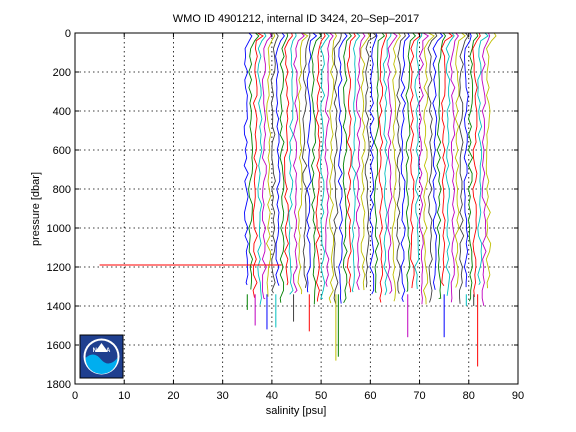  What do you see at coordinates (75, 396) in the screenshot?
I see `x-tick-label: 0` at bounding box center [75, 396].